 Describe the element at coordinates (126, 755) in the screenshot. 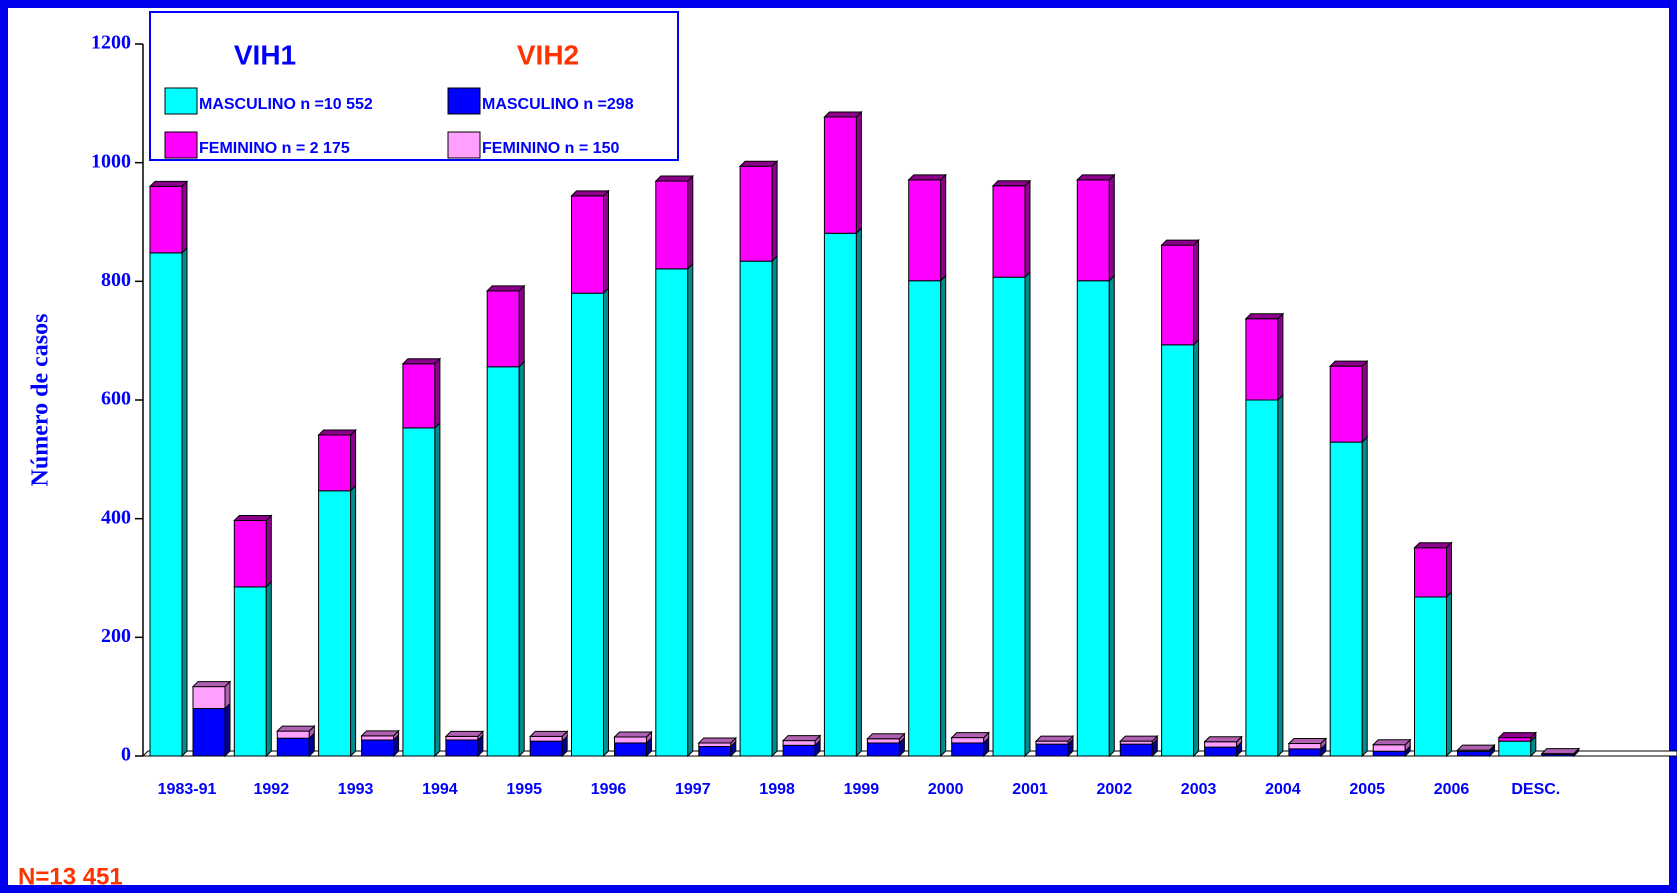

I see `y-tick-label: 0` at that location.